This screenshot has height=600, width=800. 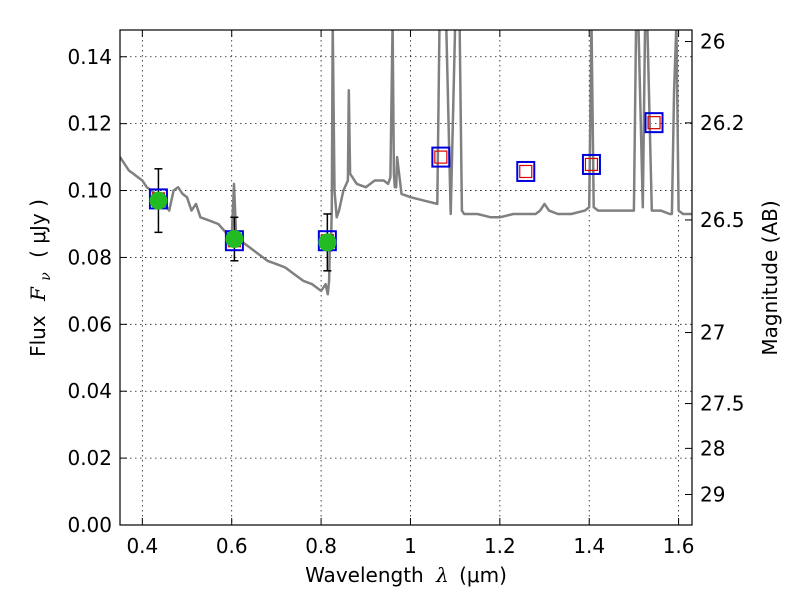 I want to click on x-tick-label: 1.2, so click(x=500, y=546).